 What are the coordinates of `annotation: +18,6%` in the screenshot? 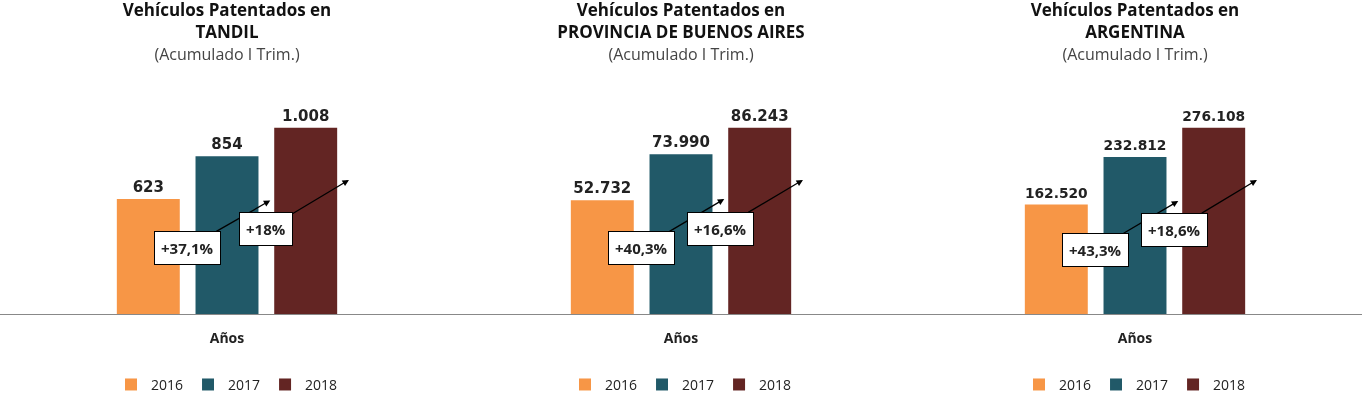 It's located at (1174, 230).